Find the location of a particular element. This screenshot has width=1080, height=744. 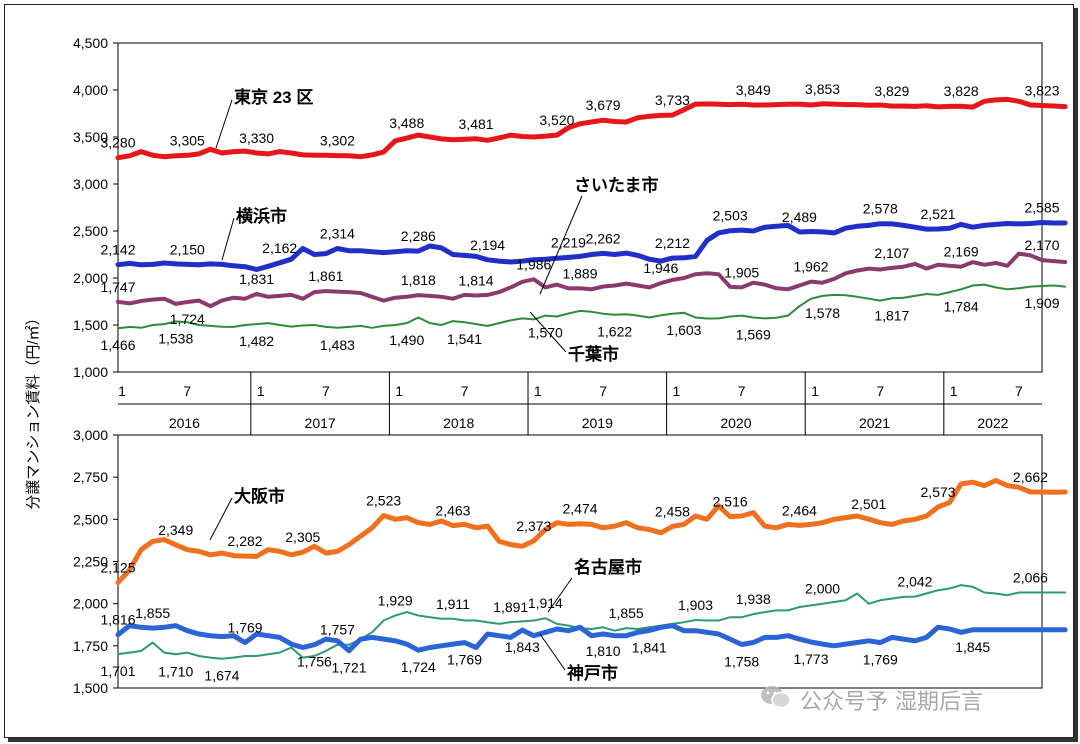

y-axis-title: 分譲マンション賃料（円/㎡） is located at coordinates (33, 409).